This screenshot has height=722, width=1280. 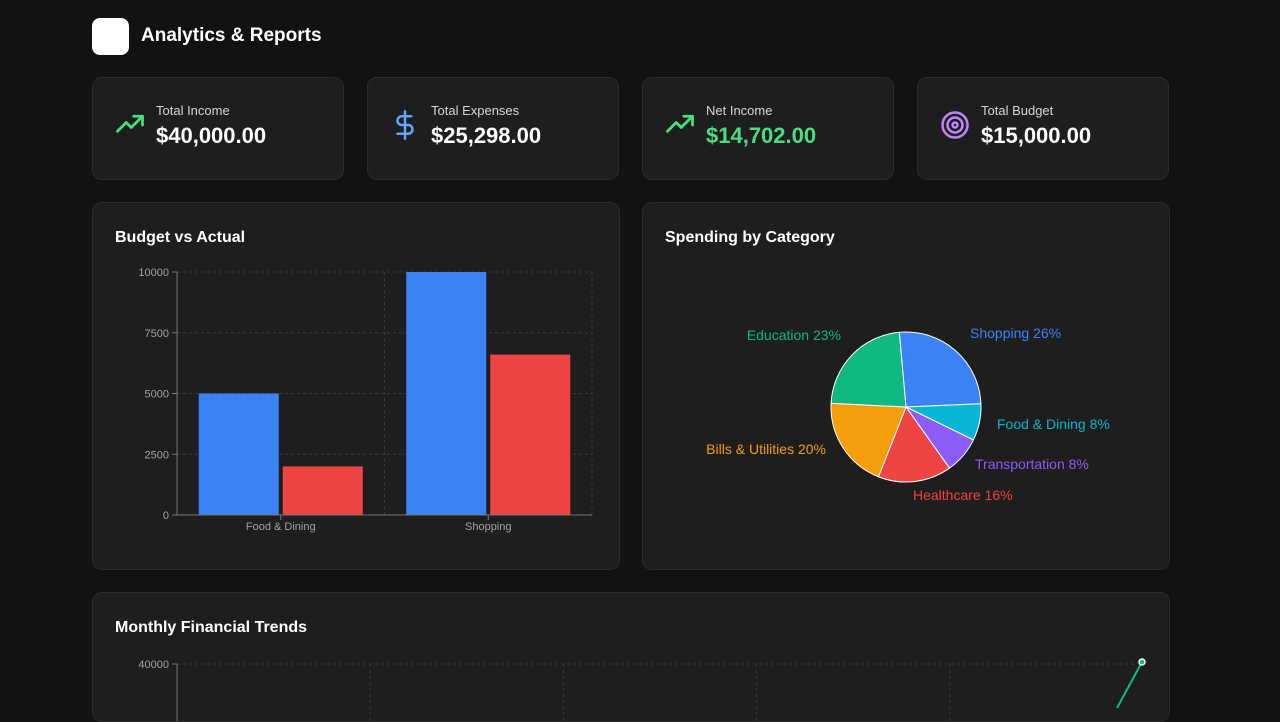 What do you see at coordinates (153, 273) in the screenshot?
I see `y-tick-label: 10000` at bounding box center [153, 273].